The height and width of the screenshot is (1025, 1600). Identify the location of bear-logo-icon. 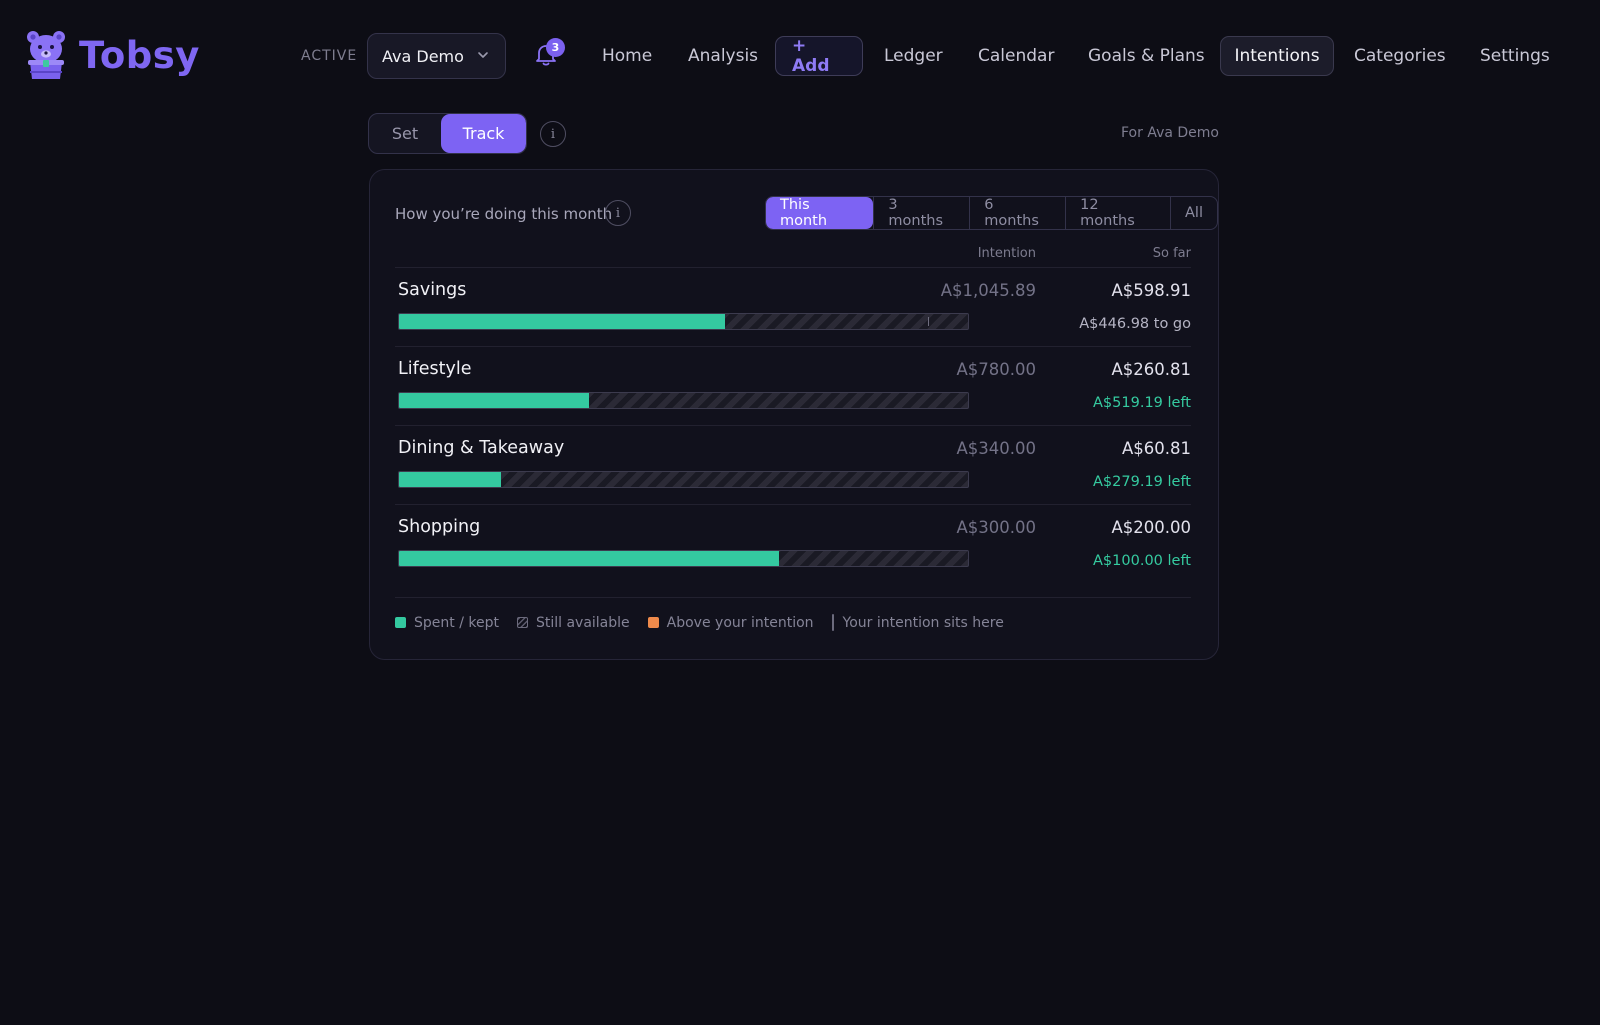
(46, 55).